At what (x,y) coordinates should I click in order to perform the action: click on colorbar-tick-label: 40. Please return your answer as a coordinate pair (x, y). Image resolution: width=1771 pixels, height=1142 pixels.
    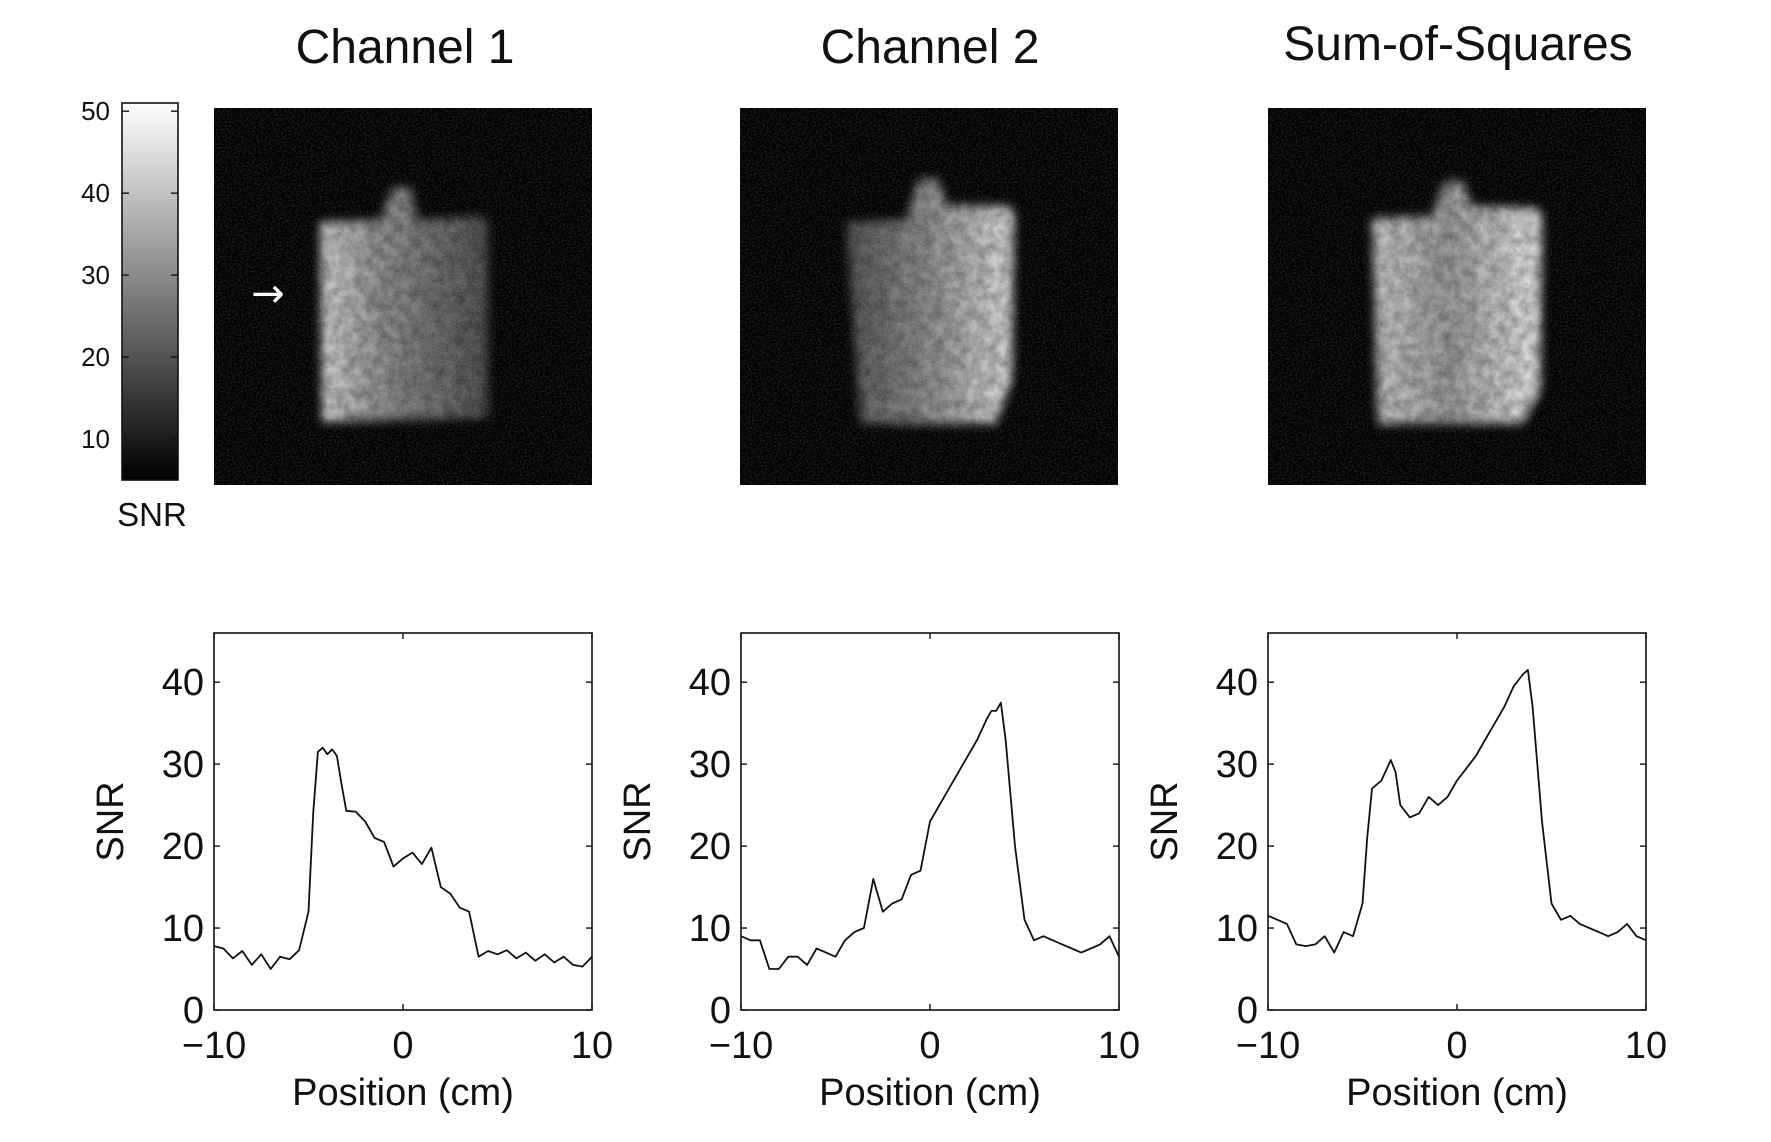
    Looking at the image, I should click on (95, 193).